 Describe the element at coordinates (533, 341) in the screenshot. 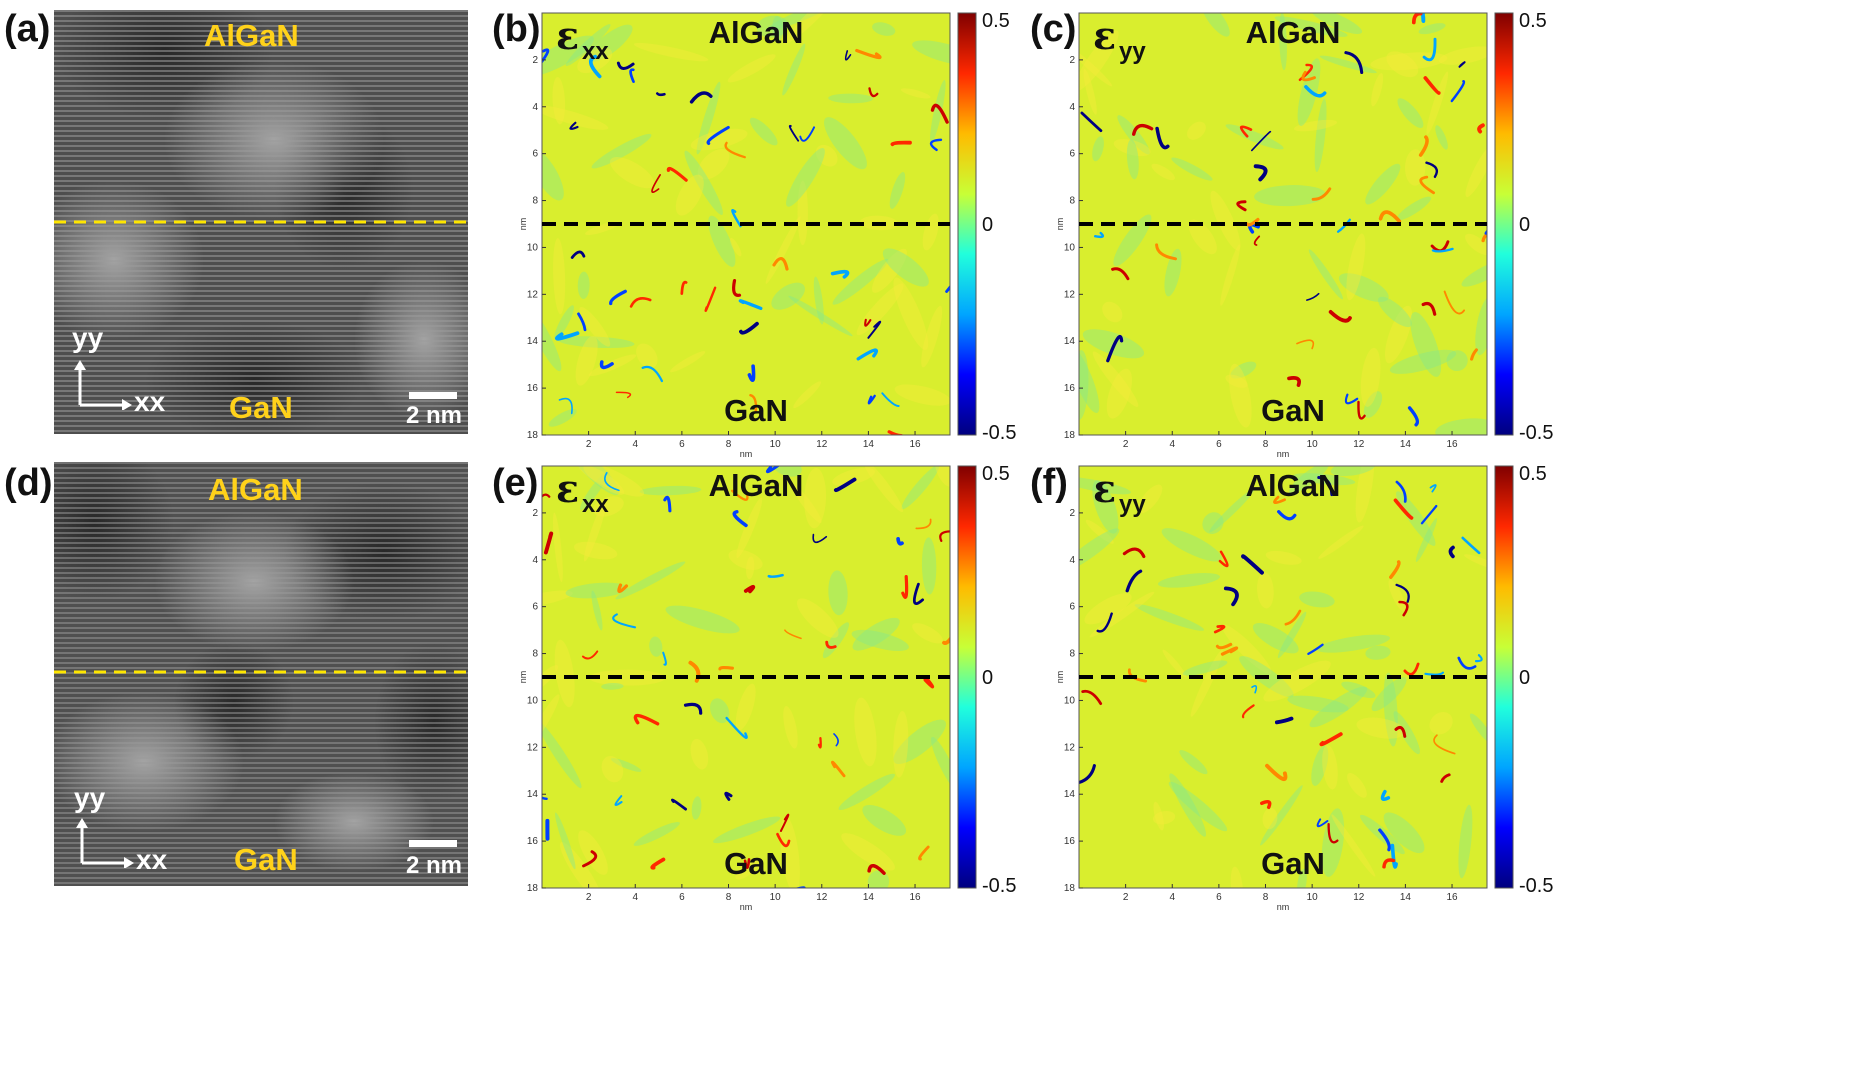

I see `y-tick-label: 14` at that location.